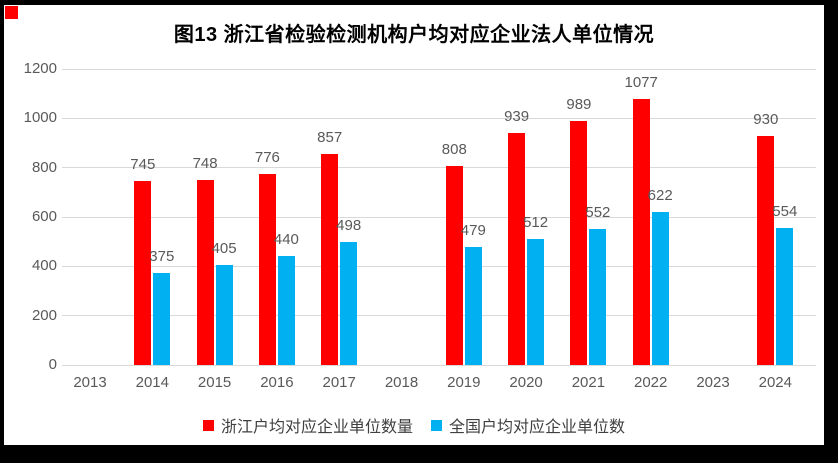 The height and width of the screenshot is (463, 838). I want to click on bar-zhejiang-2019, so click(454, 265).